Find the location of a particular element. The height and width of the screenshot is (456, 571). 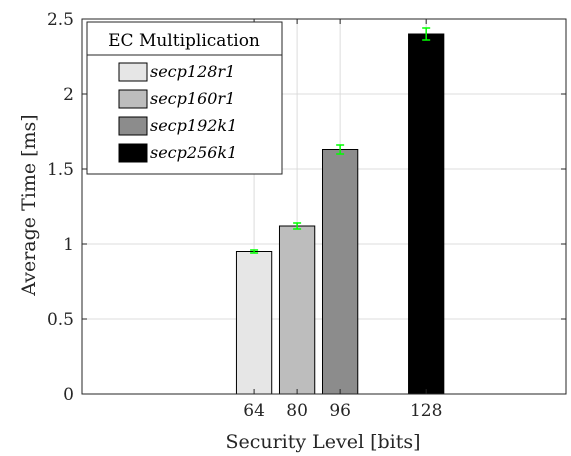

x-tick-label: 64 is located at coordinates (254, 411).